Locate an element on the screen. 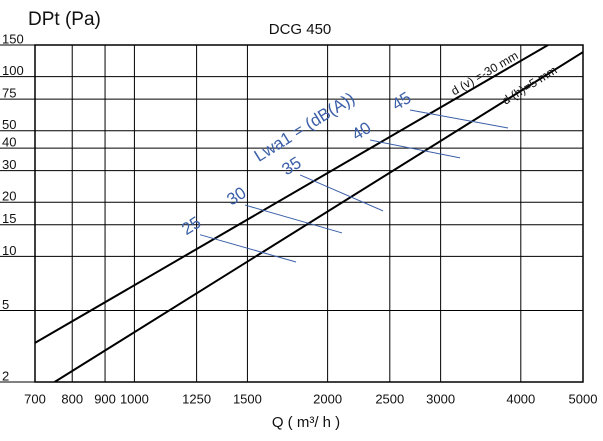 Image resolution: width=603 pixels, height=441 pixels. y-tick-label: 10 is located at coordinates (9, 250).